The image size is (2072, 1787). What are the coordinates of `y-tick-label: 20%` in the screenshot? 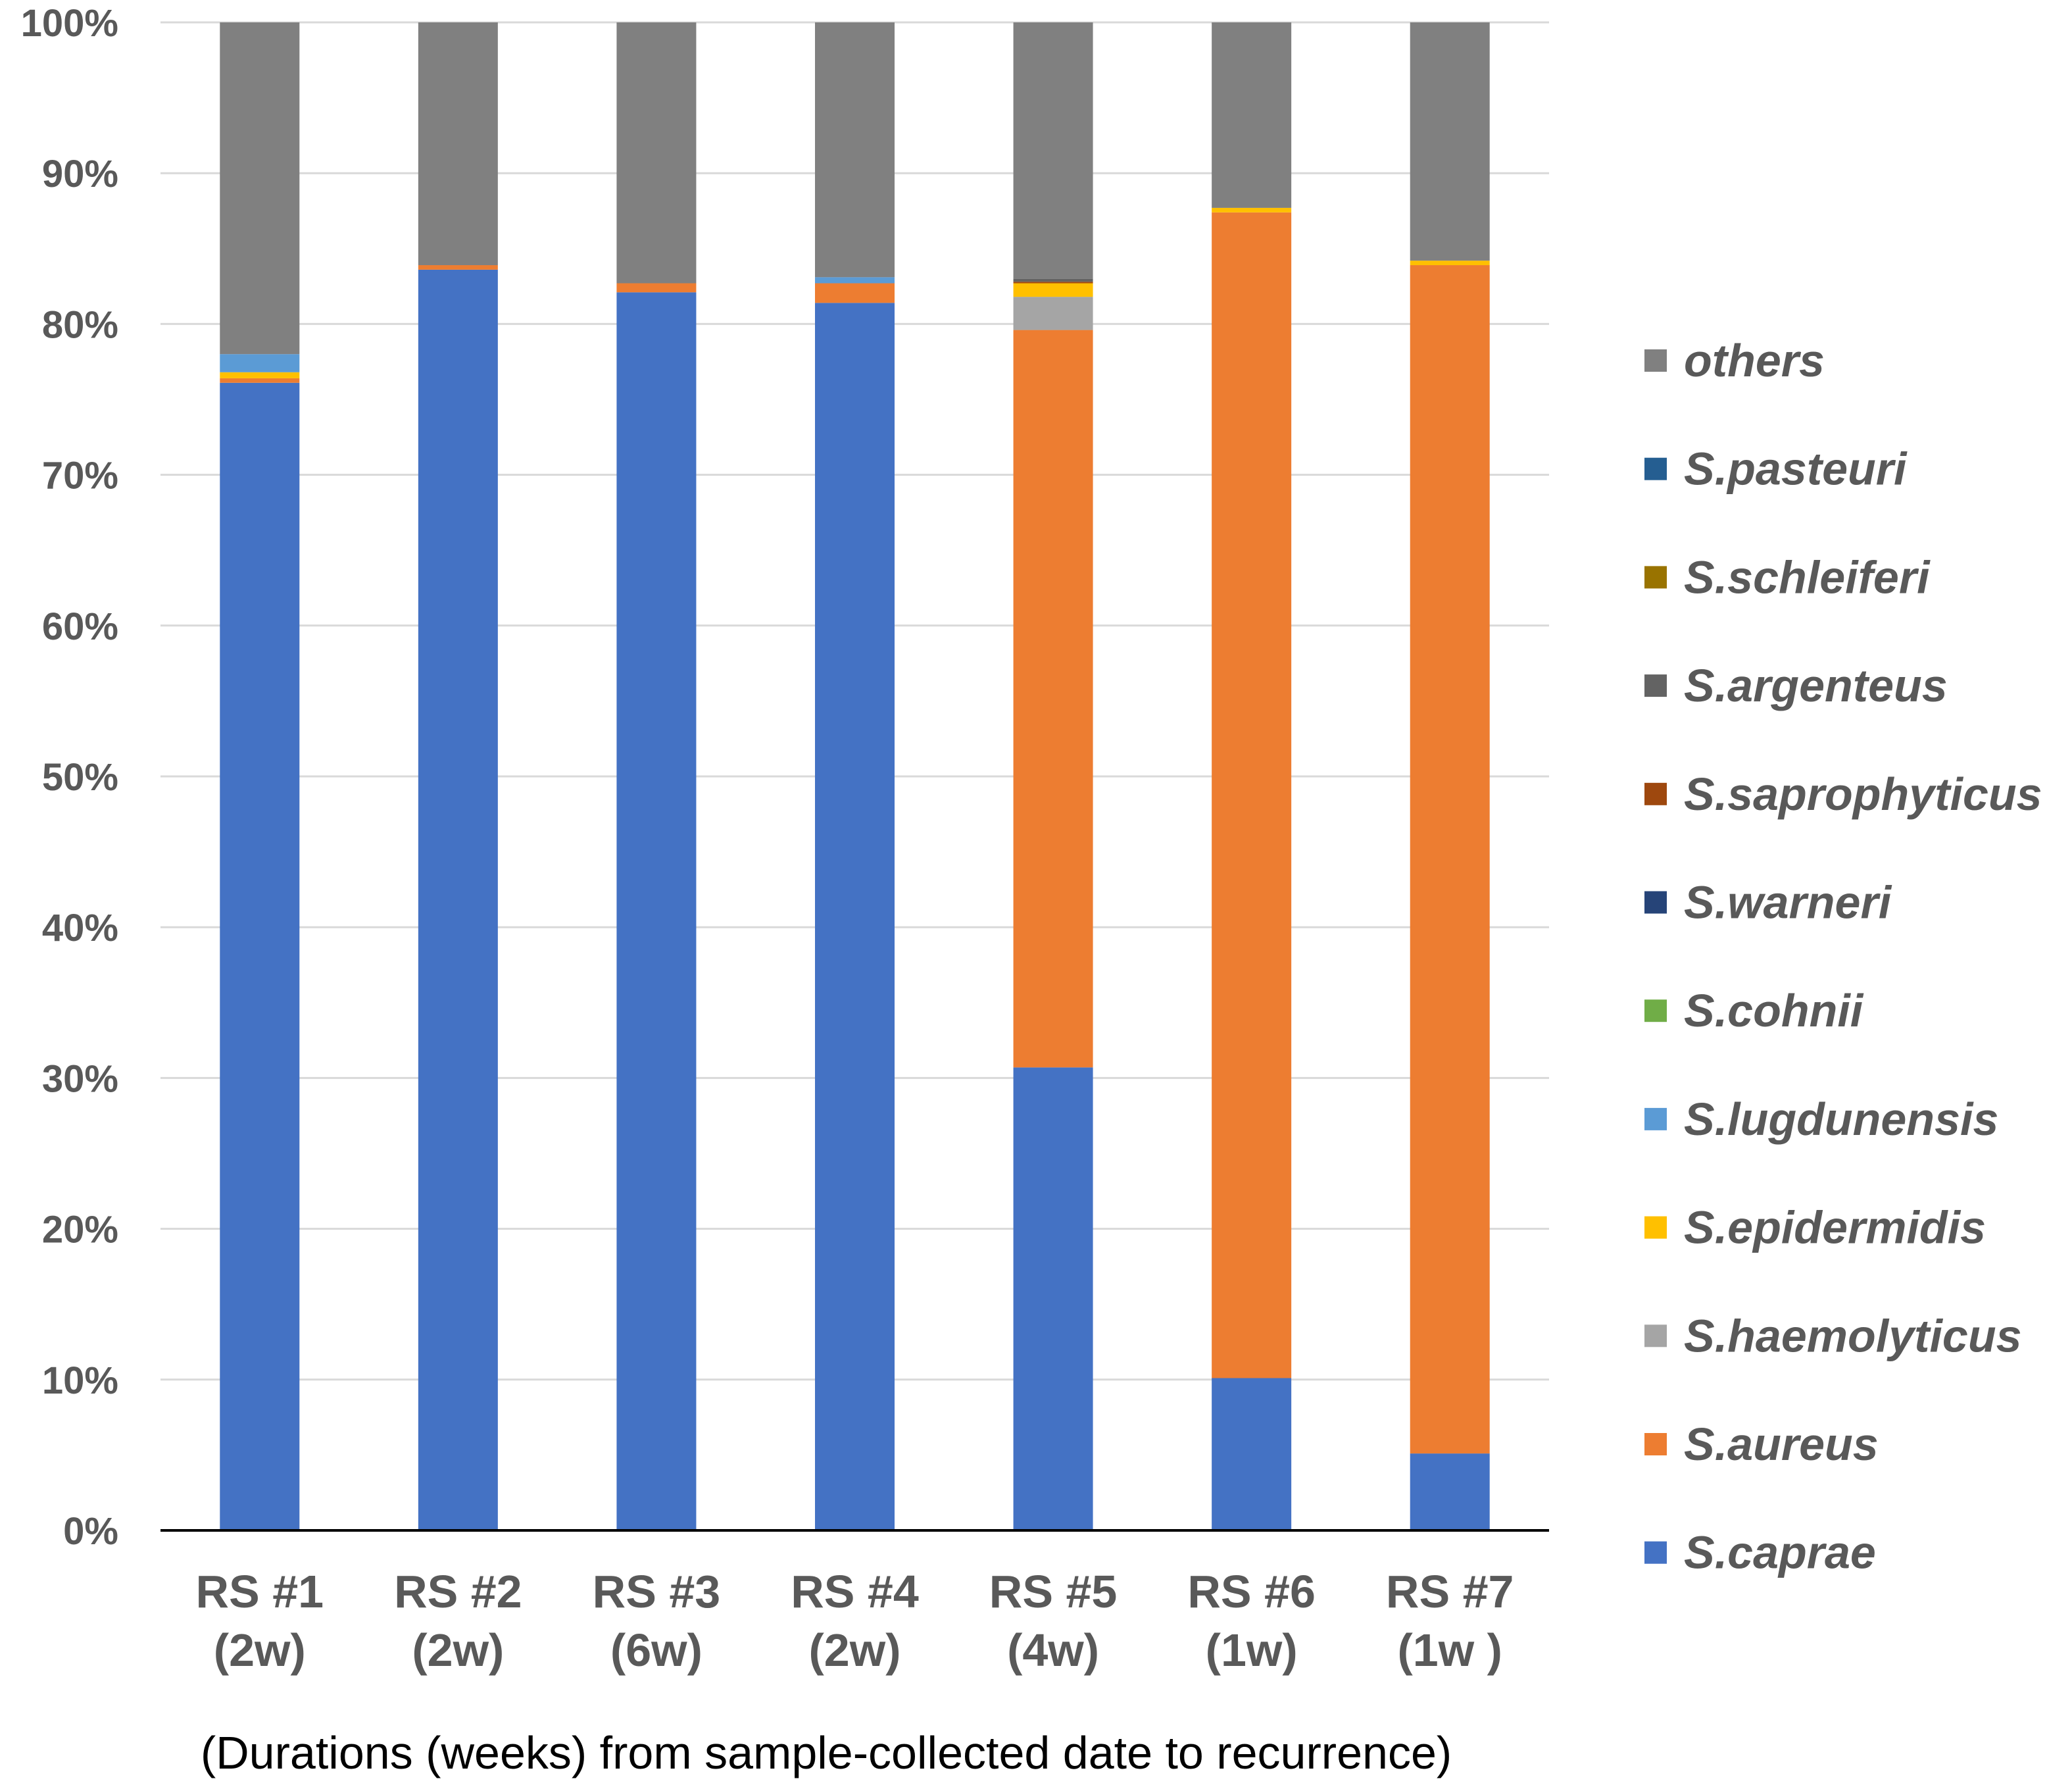 It's located at (80, 1230).